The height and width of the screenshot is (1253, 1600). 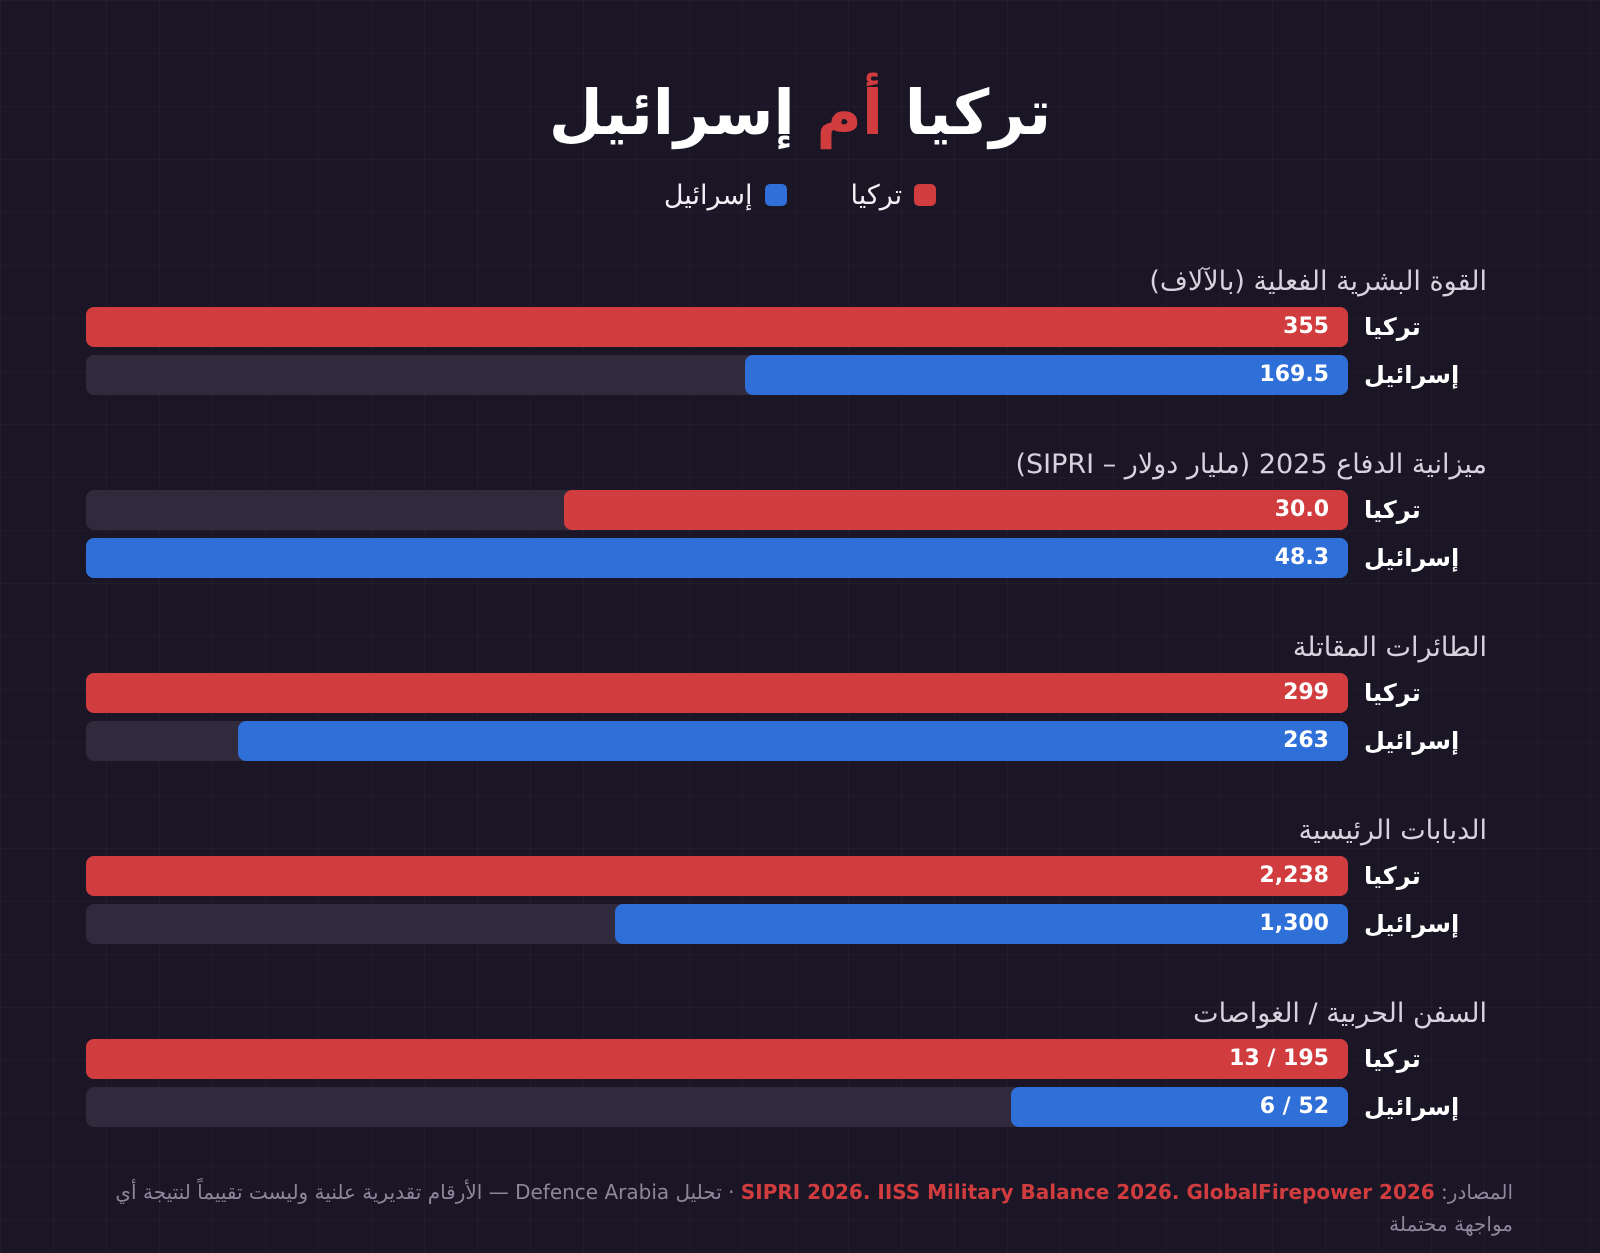 I want to click on bar-turkey: 2,238, so click(x=717, y=876).